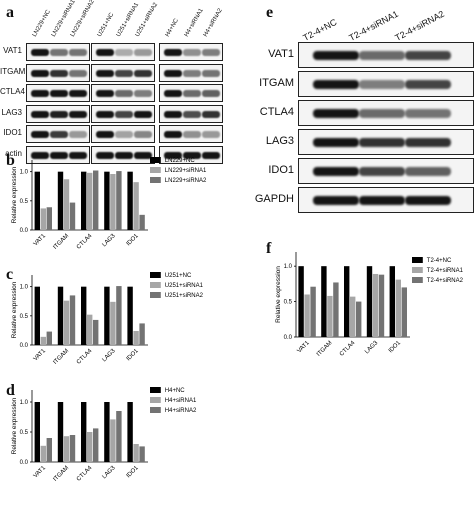 This screenshot has width=474, height=506. Describe the element at coordinates (281, 170) in the screenshot. I see `blot-e-row-label: IDO1` at that location.